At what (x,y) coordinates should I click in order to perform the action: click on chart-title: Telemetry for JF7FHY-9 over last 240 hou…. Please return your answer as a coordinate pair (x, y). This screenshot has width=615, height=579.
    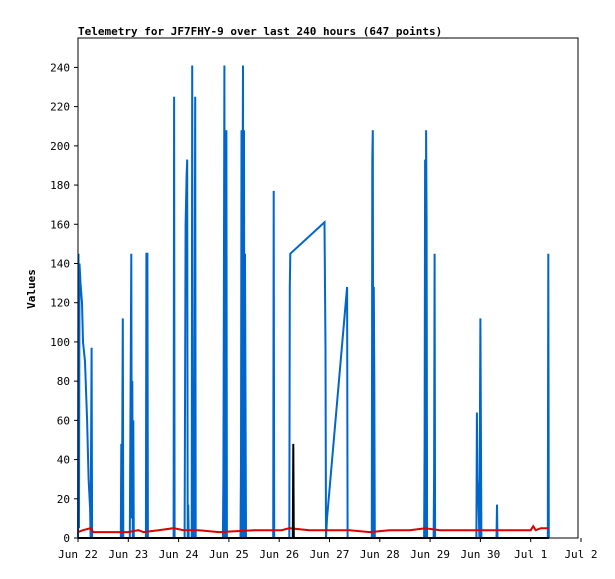
    Looking at the image, I should click on (260, 31).